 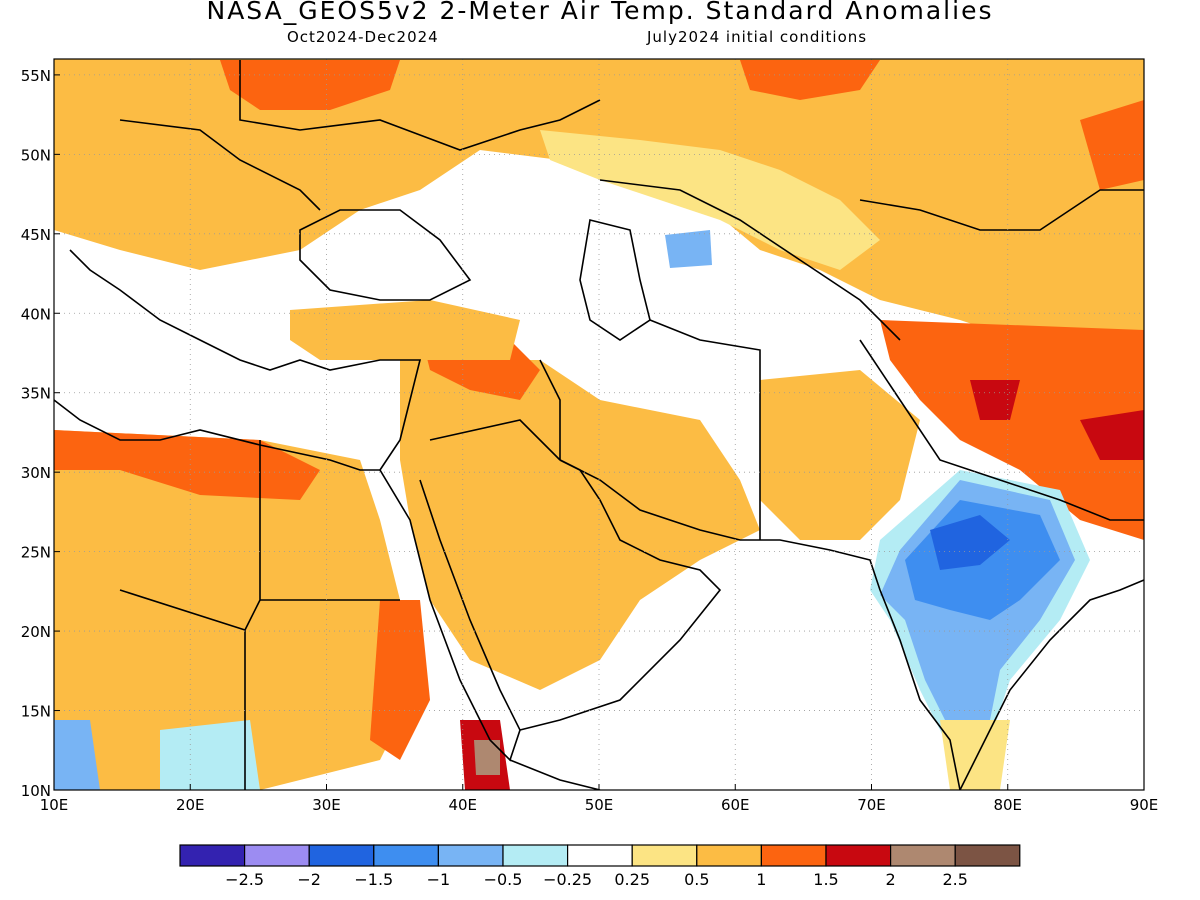 I want to click on cool-patch-east-africa, so click(x=77, y=755).